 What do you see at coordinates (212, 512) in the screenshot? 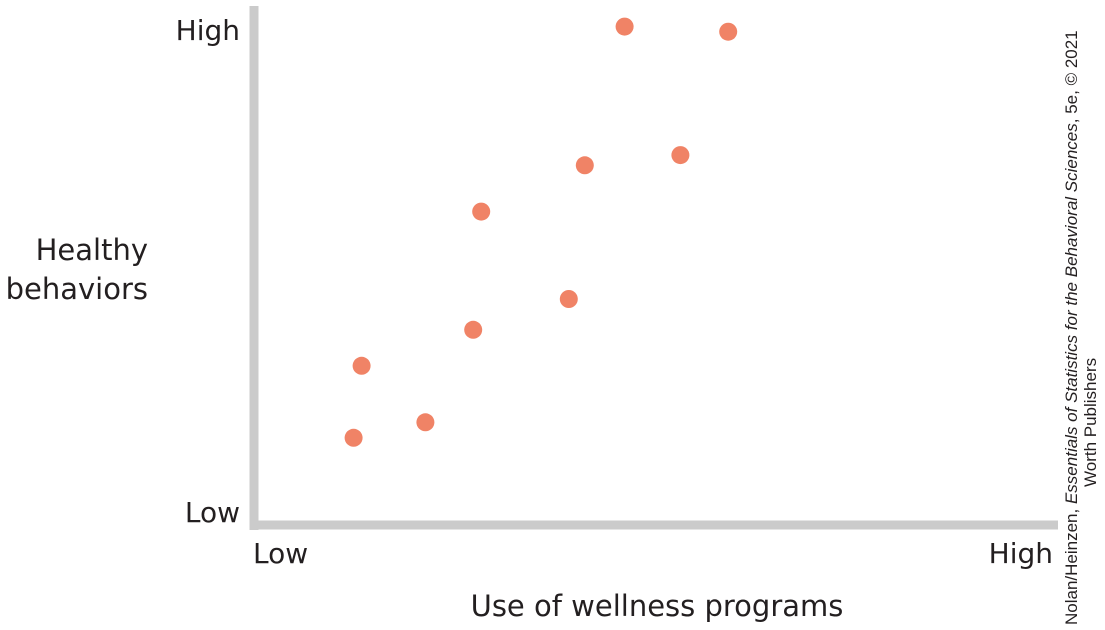
I see `y-tick-label-low: Low` at bounding box center [212, 512].